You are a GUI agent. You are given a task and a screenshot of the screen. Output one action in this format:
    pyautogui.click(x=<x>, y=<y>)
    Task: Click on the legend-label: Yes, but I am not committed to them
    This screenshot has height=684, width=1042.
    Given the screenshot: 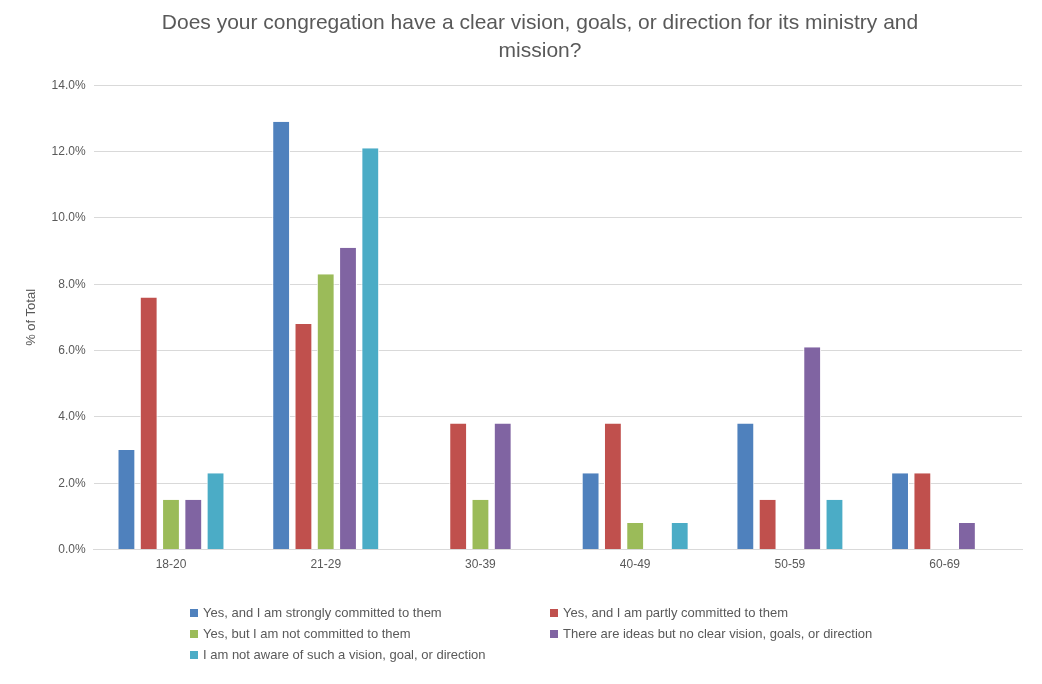 What is the action you would take?
    pyautogui.click(x=307, y=633)
    